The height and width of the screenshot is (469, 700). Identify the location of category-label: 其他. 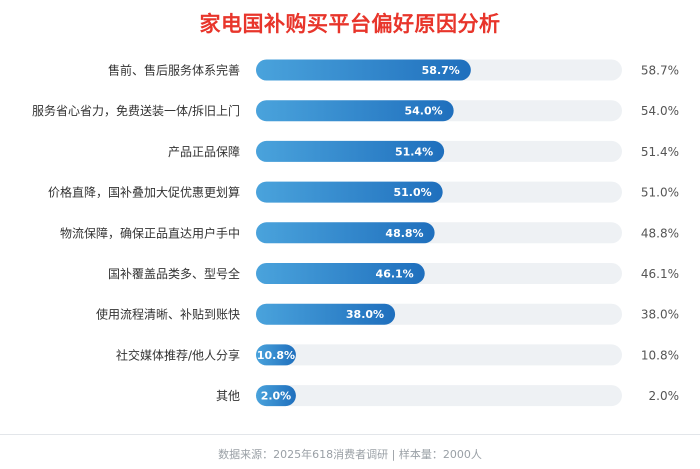
(228, 396).